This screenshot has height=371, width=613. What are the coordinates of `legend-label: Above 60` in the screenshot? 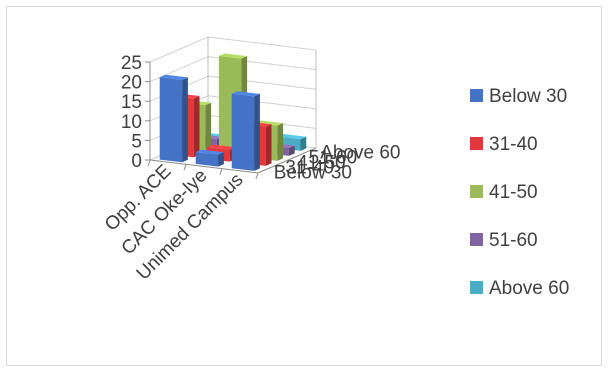 It's located at (529, 288).